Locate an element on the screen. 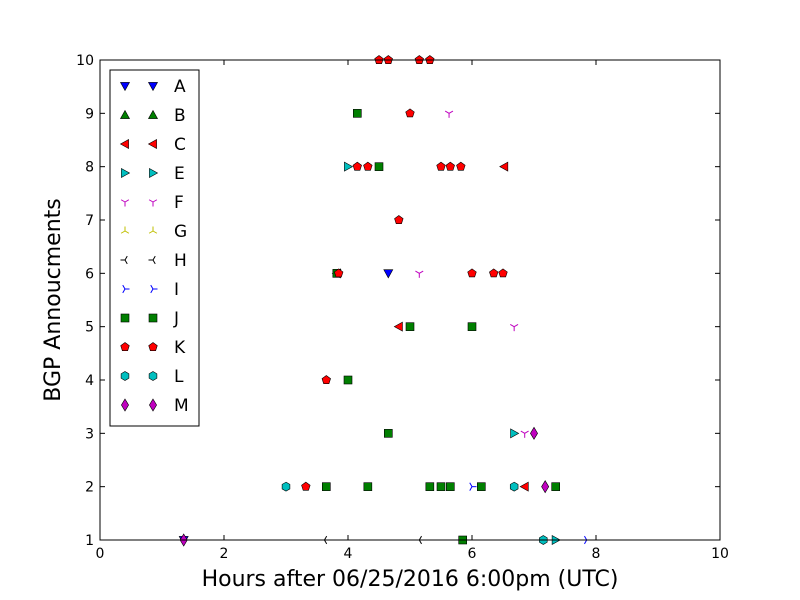 Image resolution: width=800 pixels, height=600 pixels. legend-entry-G: G is located at coordinates (153, 232).